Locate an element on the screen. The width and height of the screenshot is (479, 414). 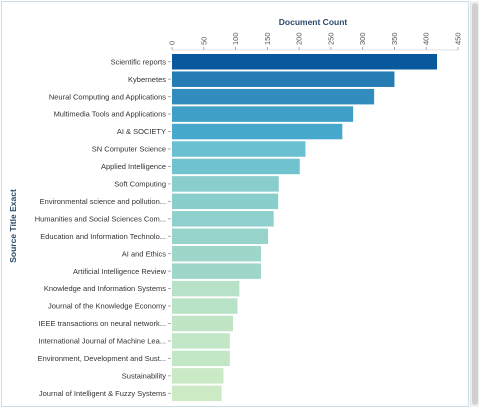
category-label: SN Computer Science is located at coordinates (129, 149).